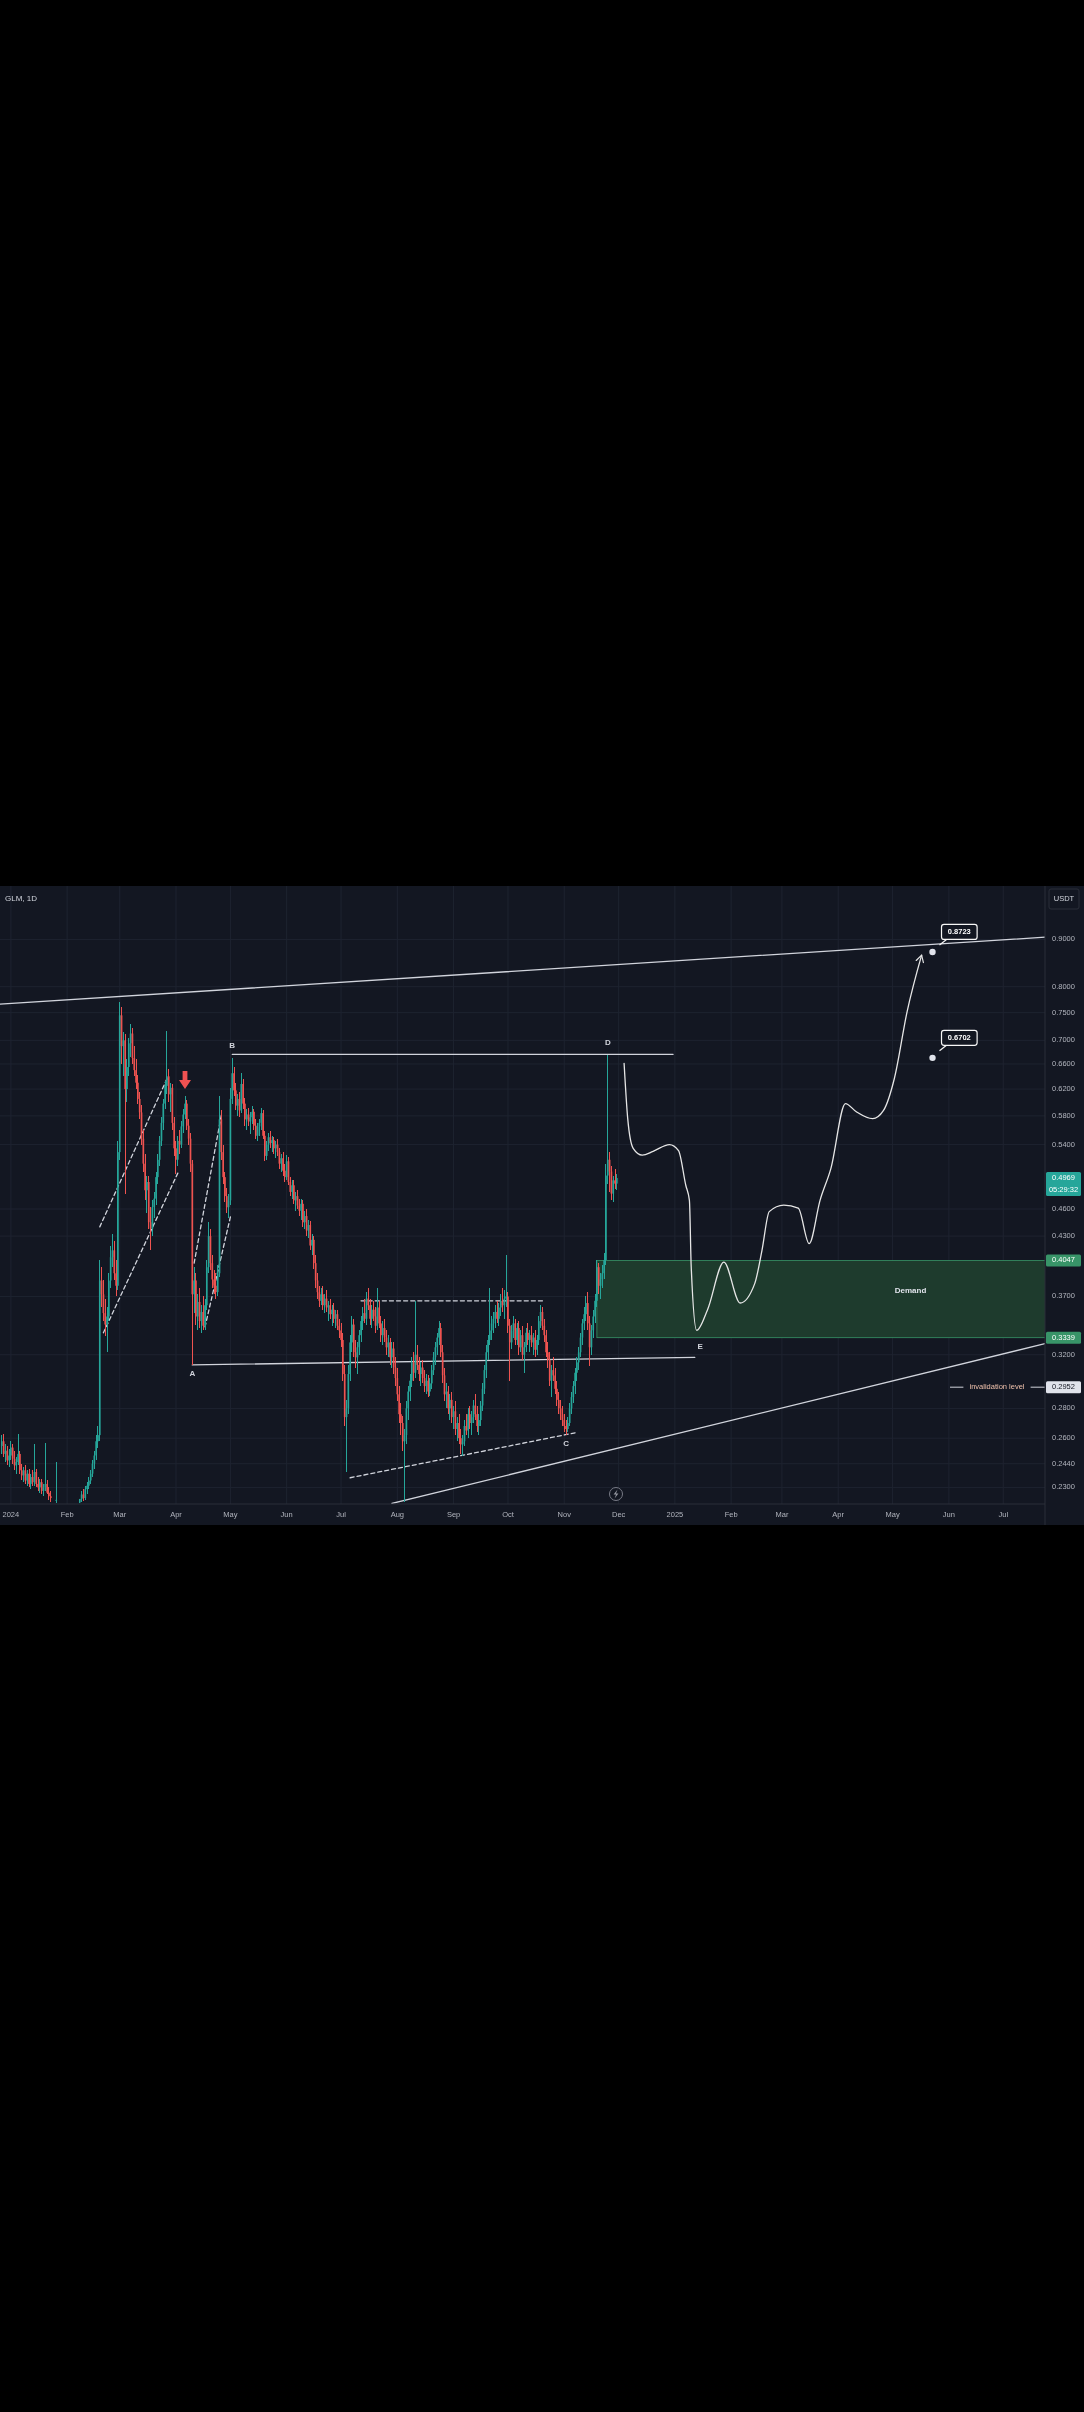 The width and height of the screenshot is (1084, 2412). I want to click on annotation: B, so click(232, 1046).